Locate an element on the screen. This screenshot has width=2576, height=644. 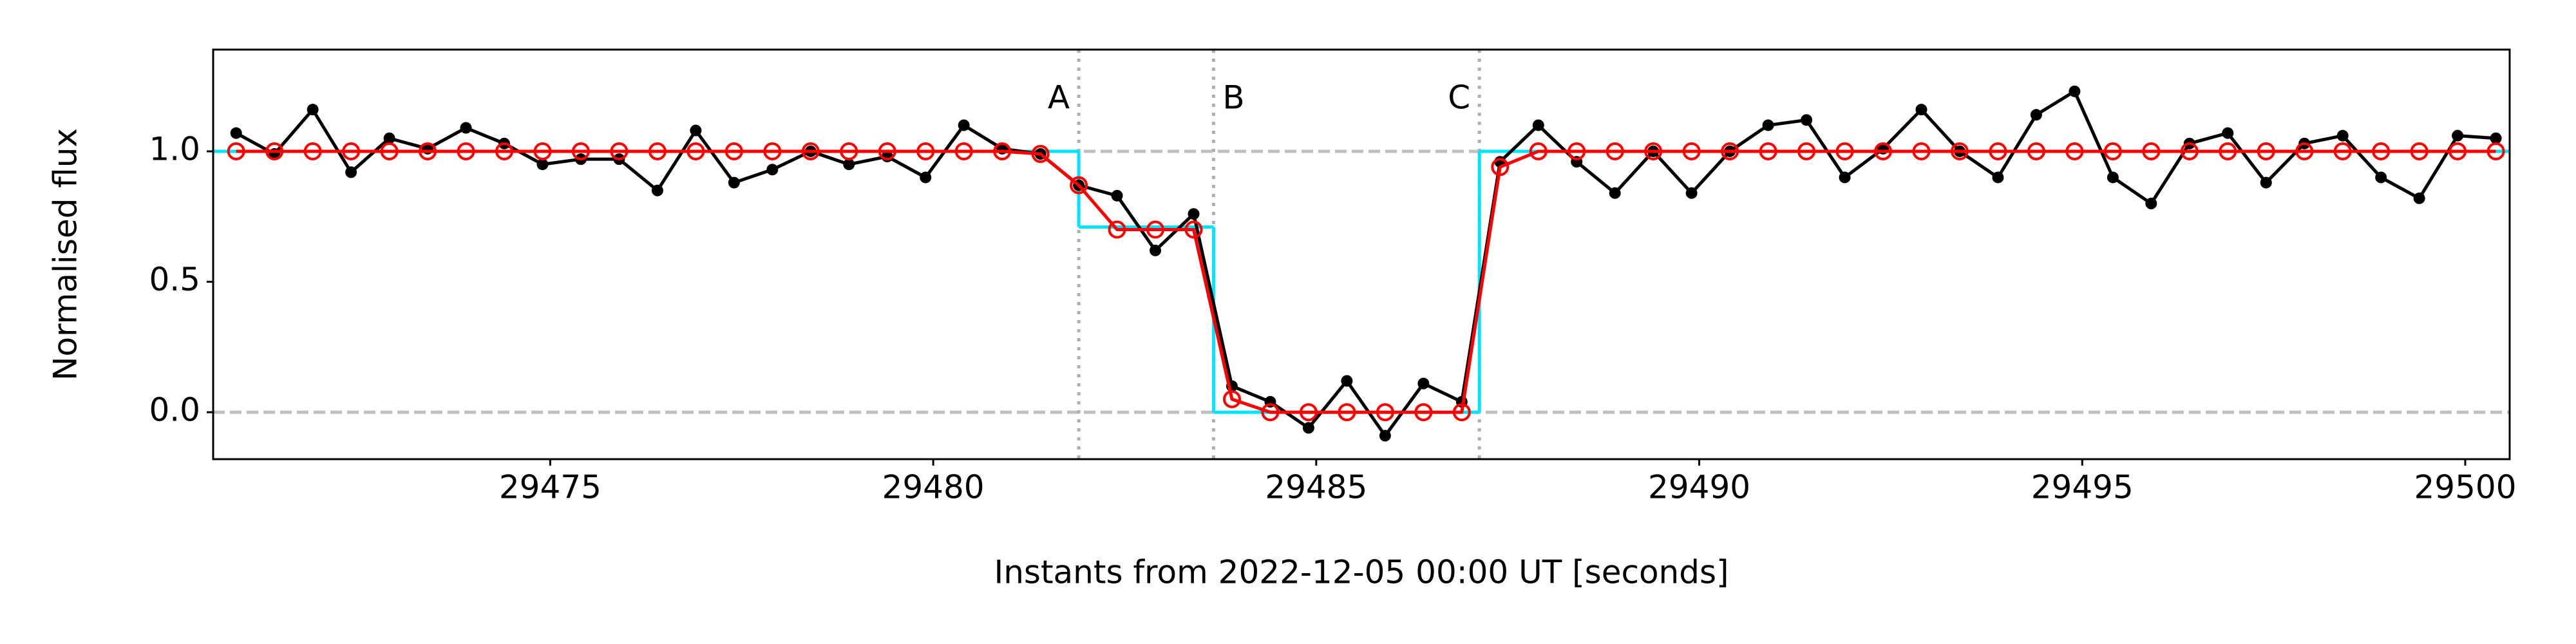
y-axis-title: Normalised flux is located at coordinates (65, 255).